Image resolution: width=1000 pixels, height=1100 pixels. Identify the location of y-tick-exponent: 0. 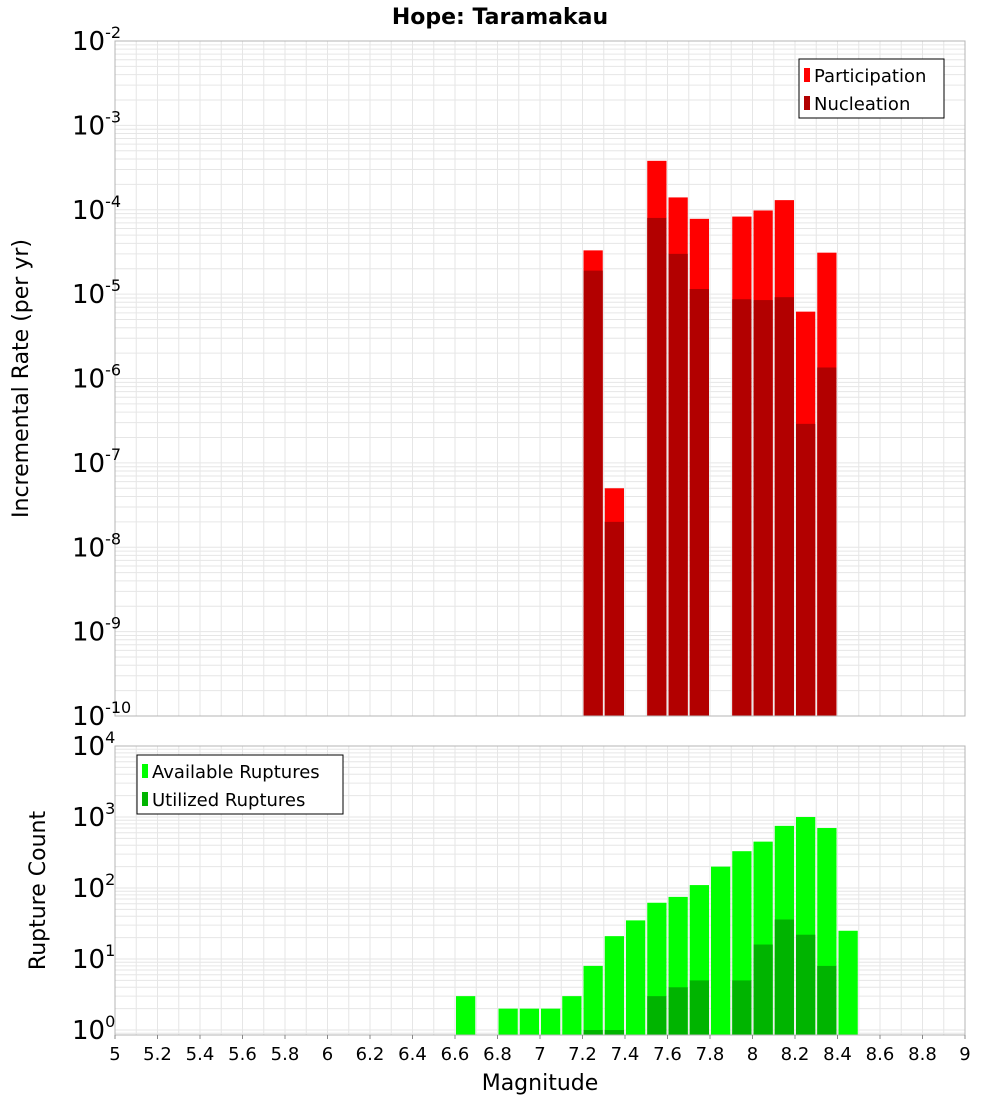
(110, 1021).